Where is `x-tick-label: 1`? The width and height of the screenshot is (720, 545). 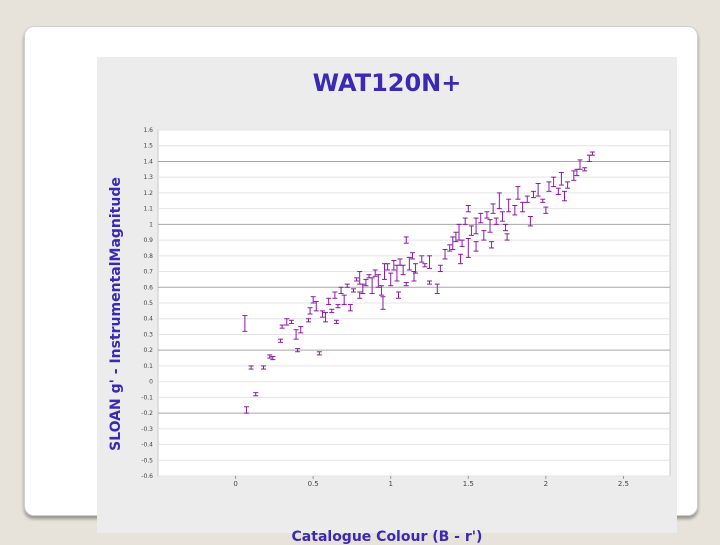
x-tick-label: 1 is located at coordinates (390, 484).